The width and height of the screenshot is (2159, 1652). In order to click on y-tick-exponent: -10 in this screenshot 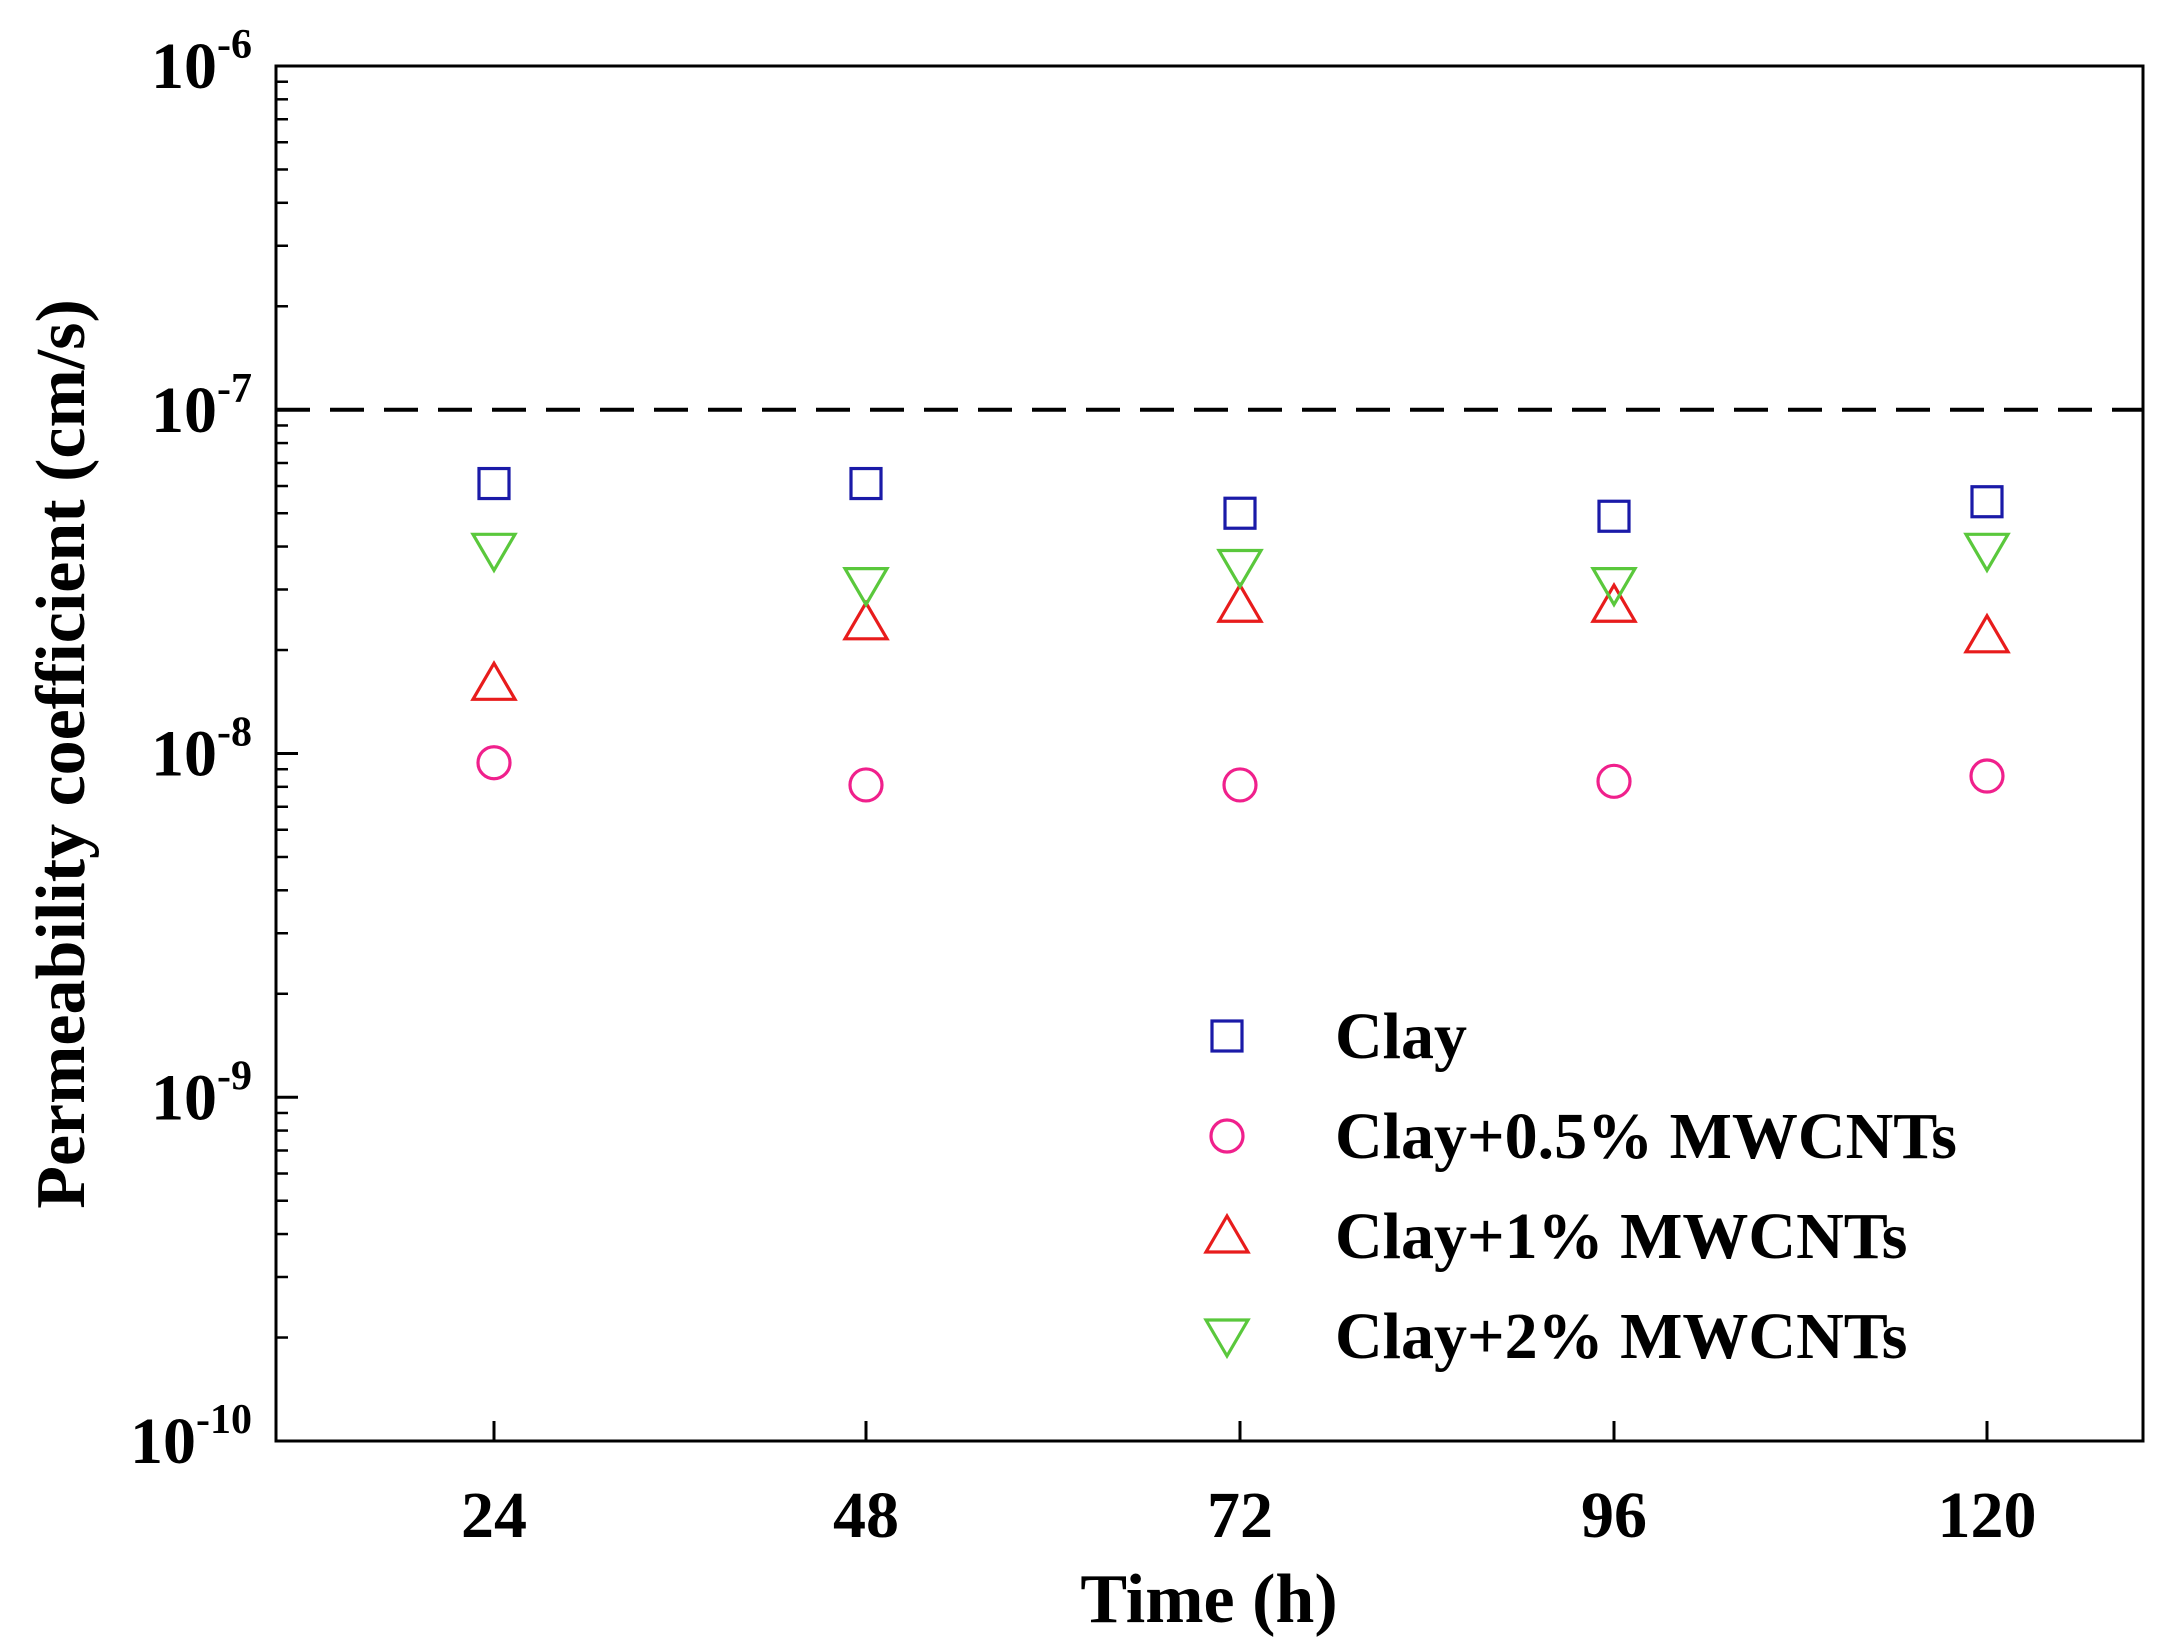, I will do `click(224, 1420)`.